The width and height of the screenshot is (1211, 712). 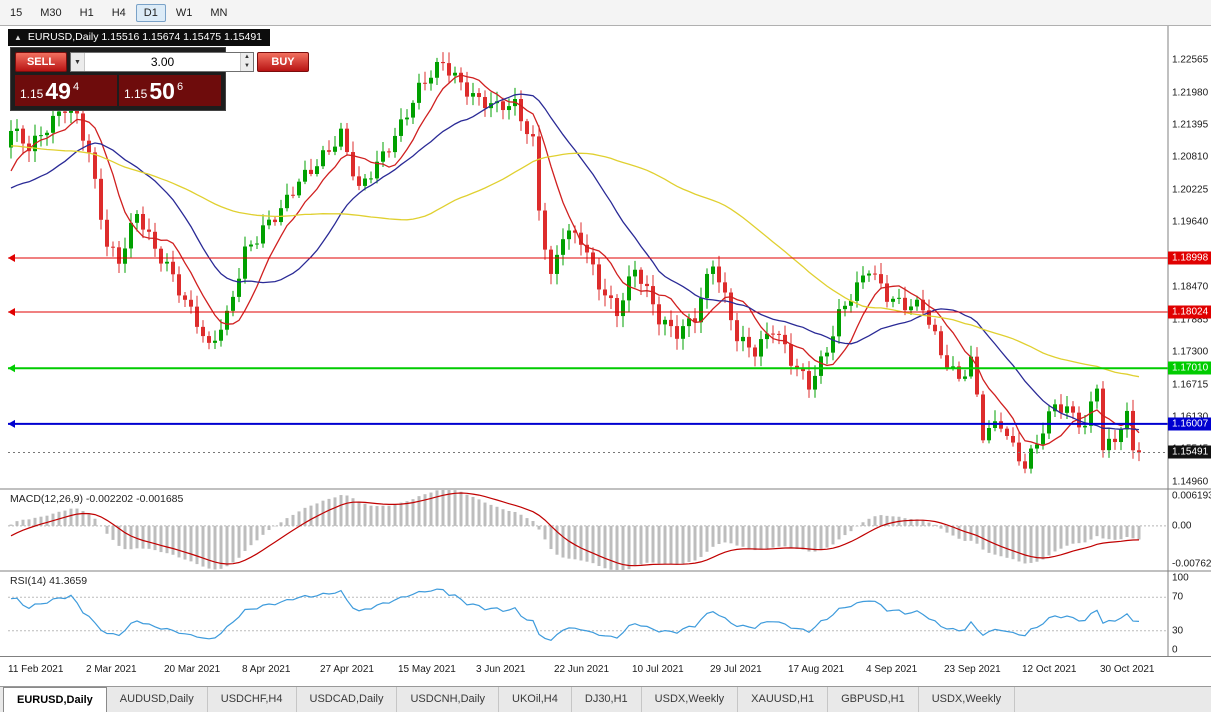 I want to click on price-axis-label: 1.20225, so click(x=1190, y=190).